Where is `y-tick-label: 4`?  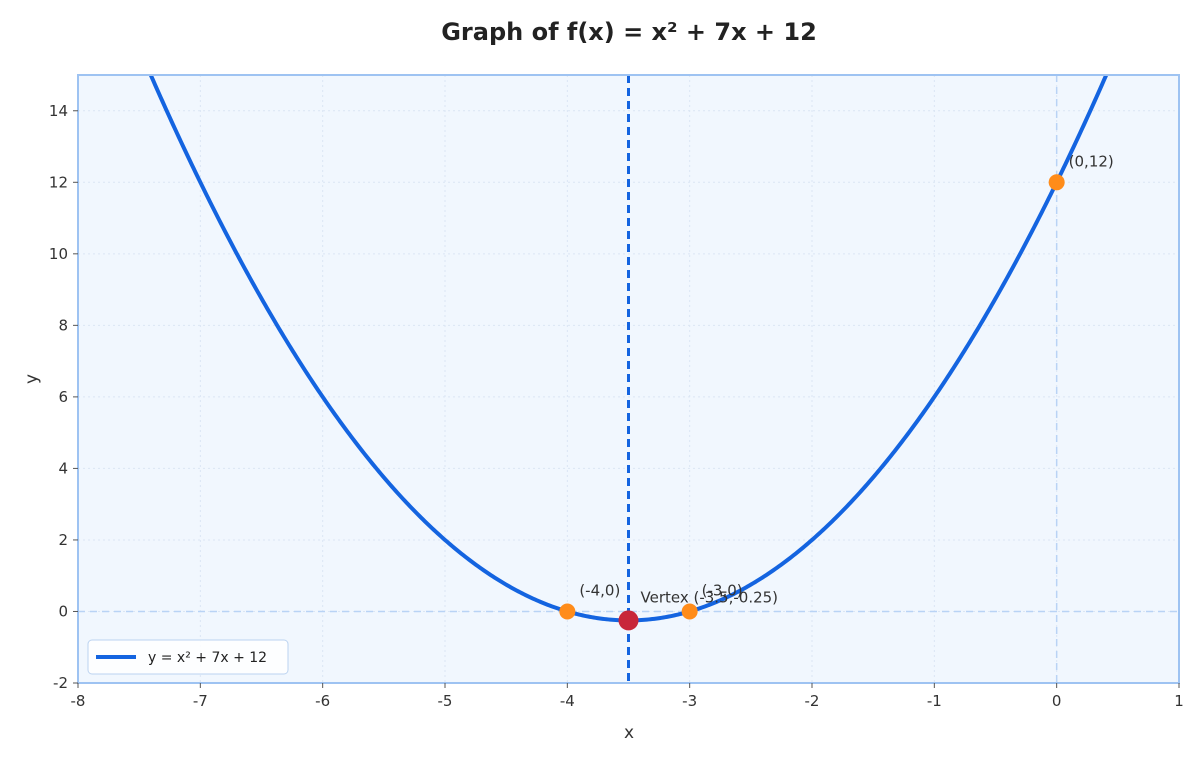 y-tick-label: 4 is located at coordinates (63, 468).